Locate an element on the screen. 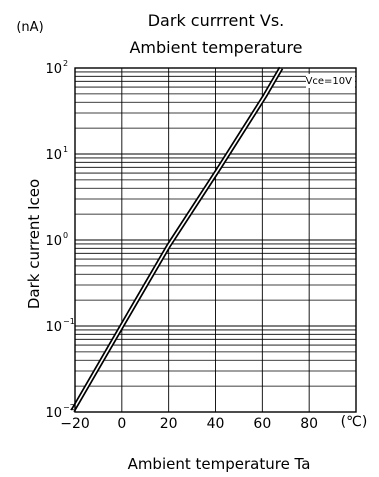 The height and width of the screenshot is (477, 379). x-tick-label: 80 is located at coordinates (309, 424).